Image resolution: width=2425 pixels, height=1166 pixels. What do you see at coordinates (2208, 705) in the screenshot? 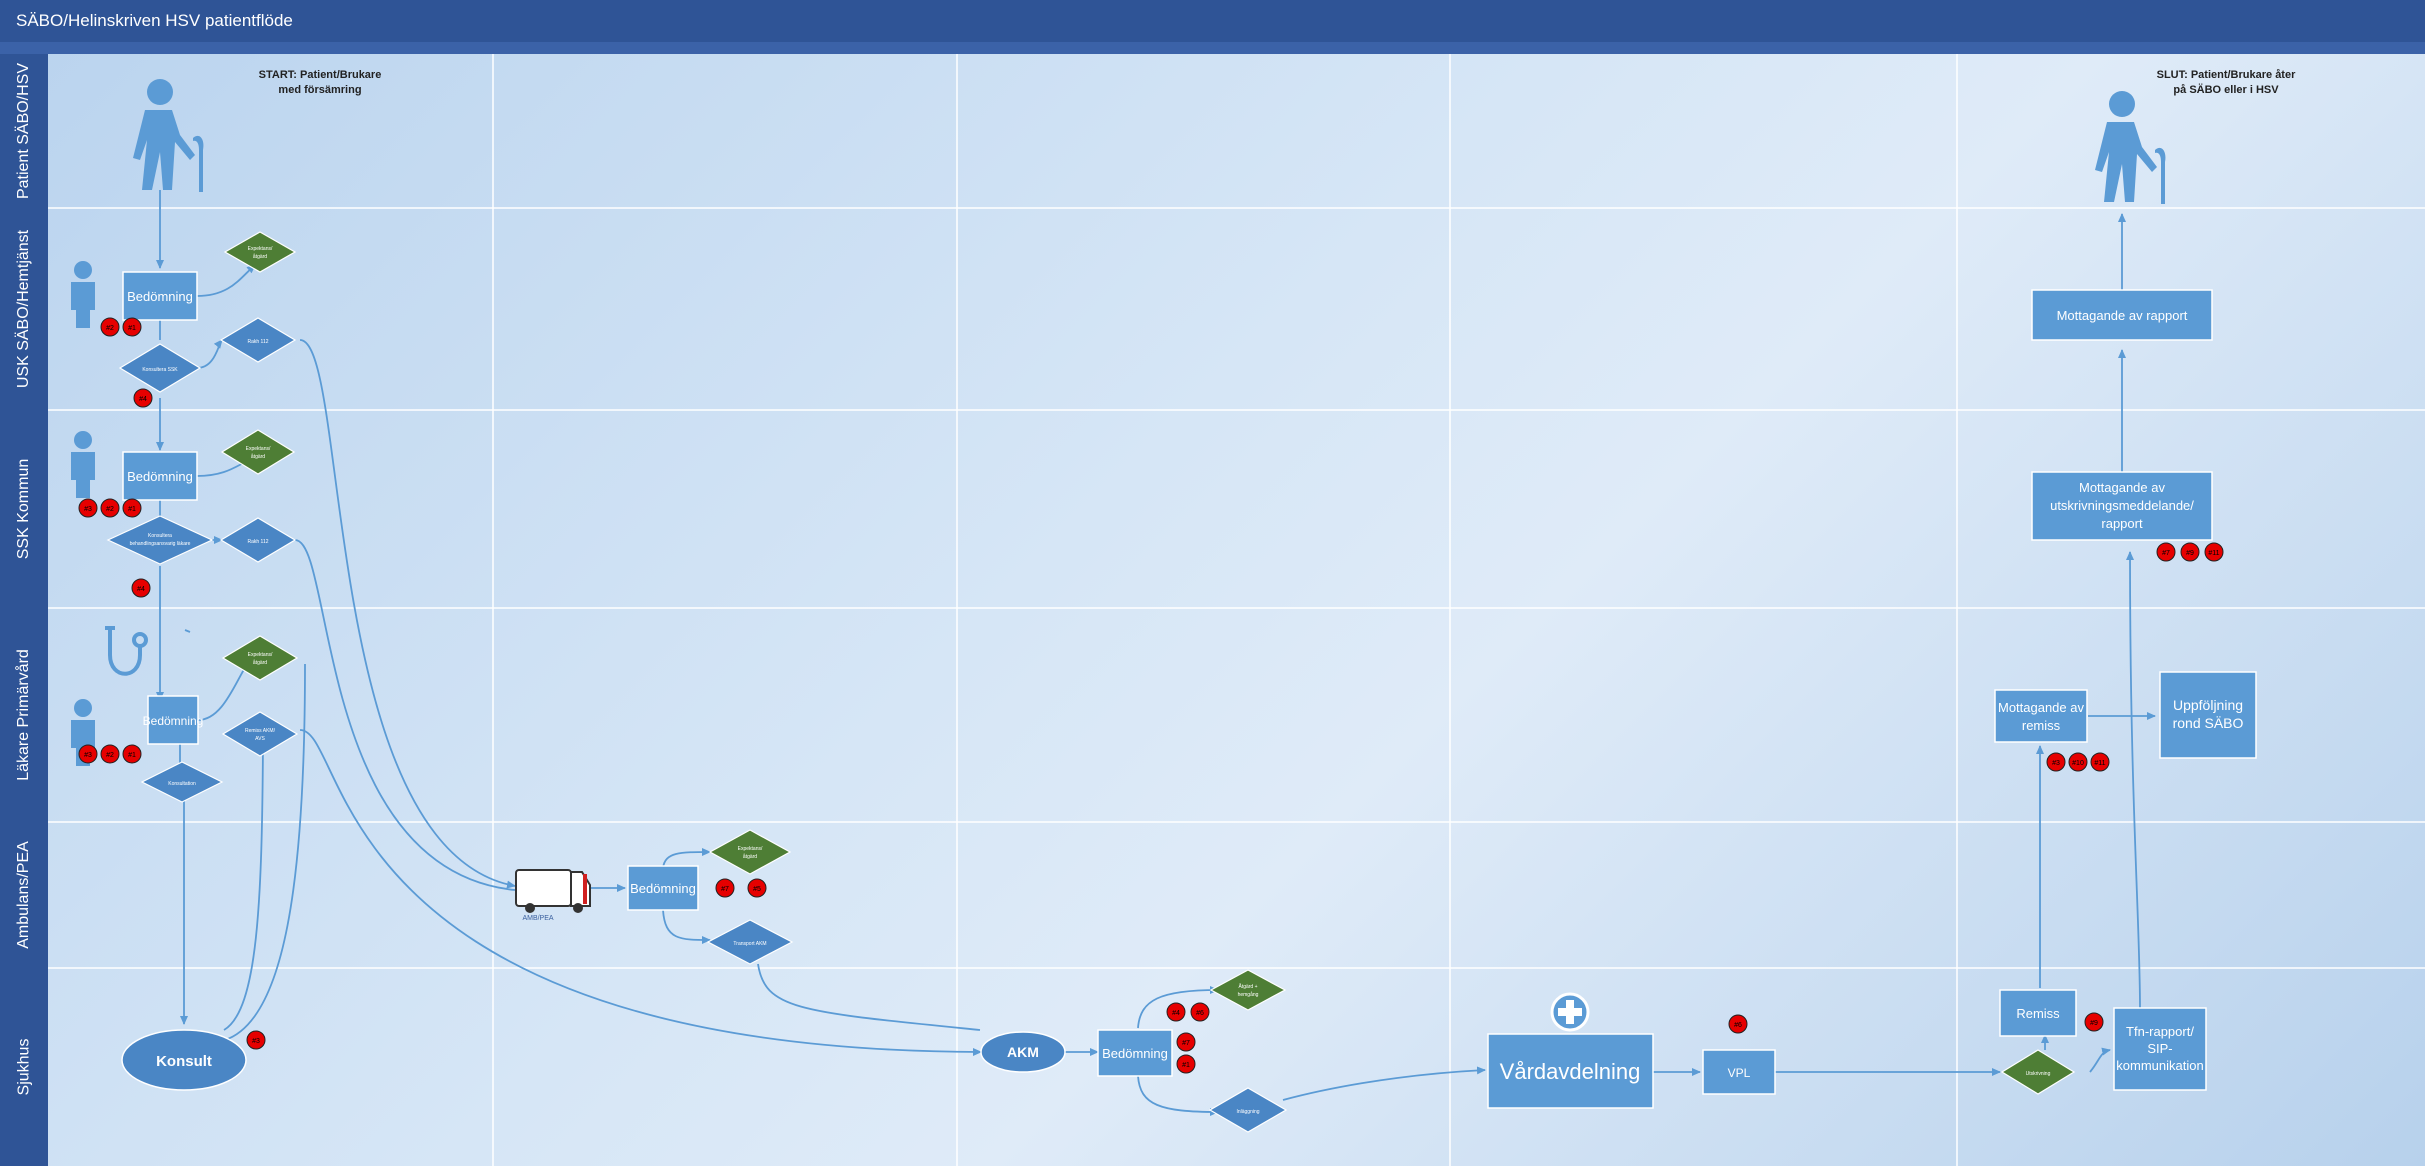
I see `svg-text: Uppföljning` at bounding box center [2208, 705].